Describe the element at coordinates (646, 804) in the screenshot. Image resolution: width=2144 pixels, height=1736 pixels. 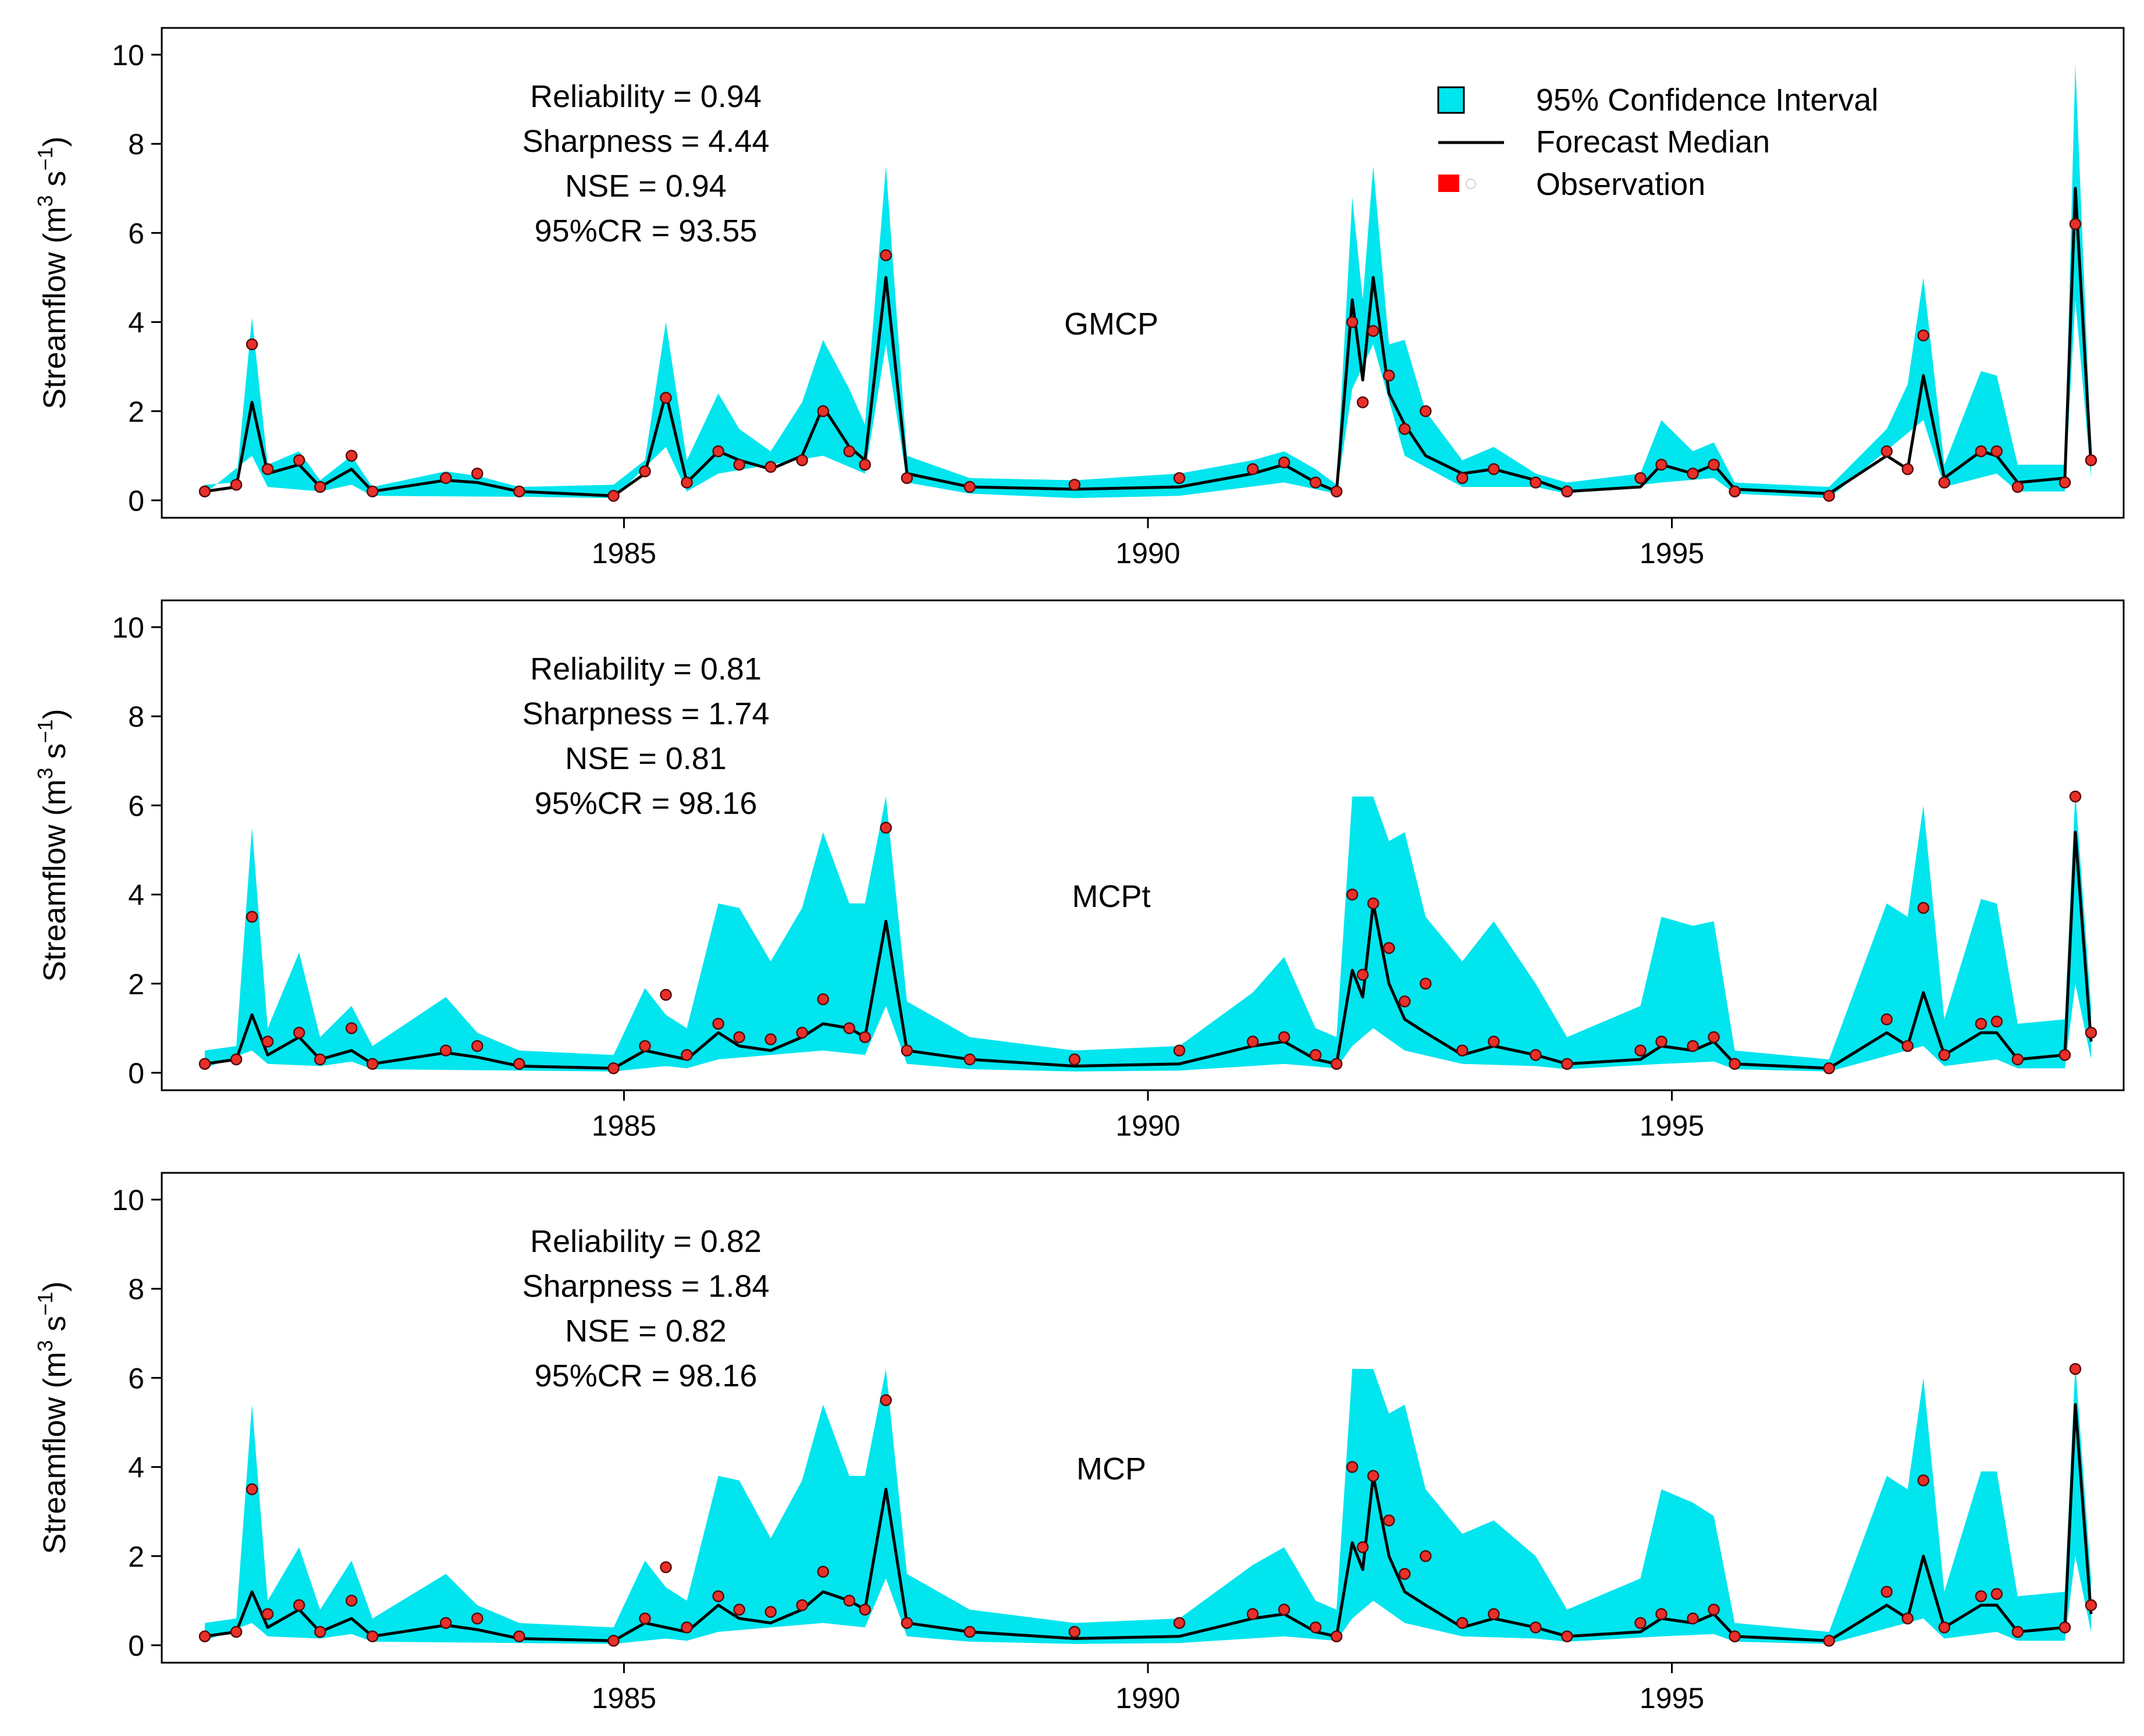
I see `stat-cr: 95%CR = 98.16` at that location.